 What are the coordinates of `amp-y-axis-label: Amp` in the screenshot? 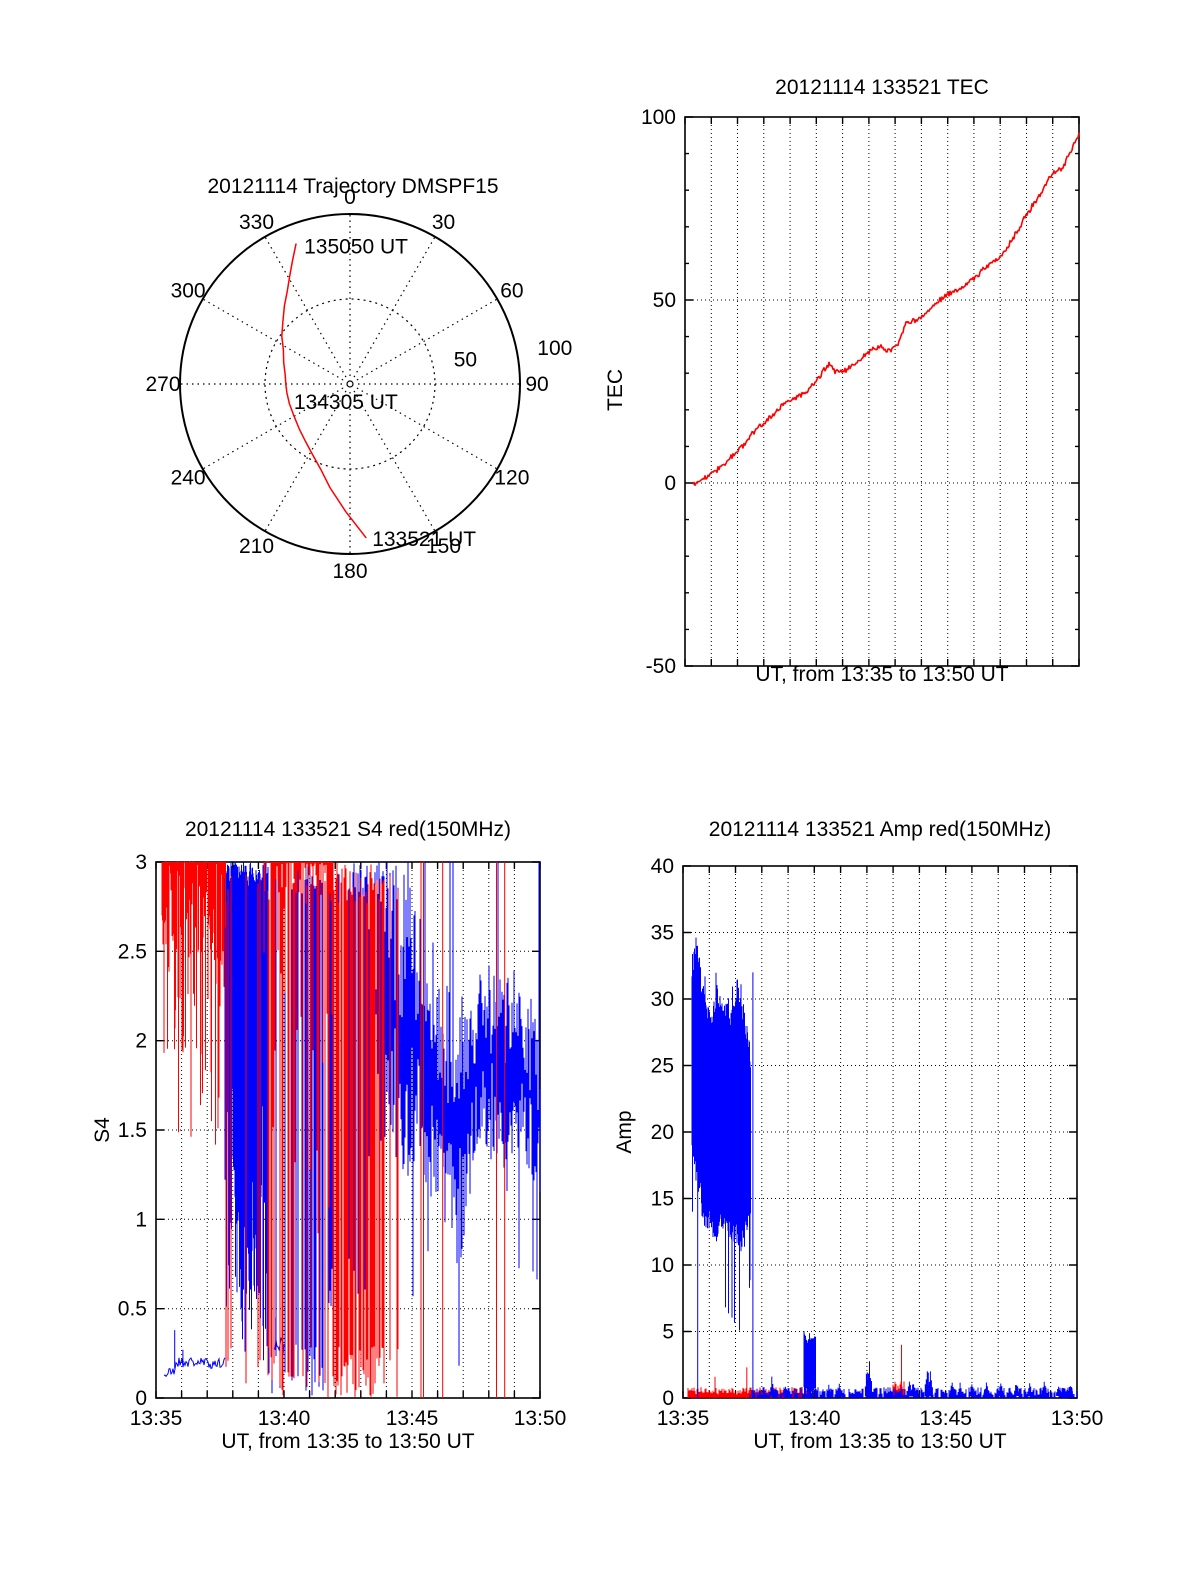 It's located at (624, 1132).